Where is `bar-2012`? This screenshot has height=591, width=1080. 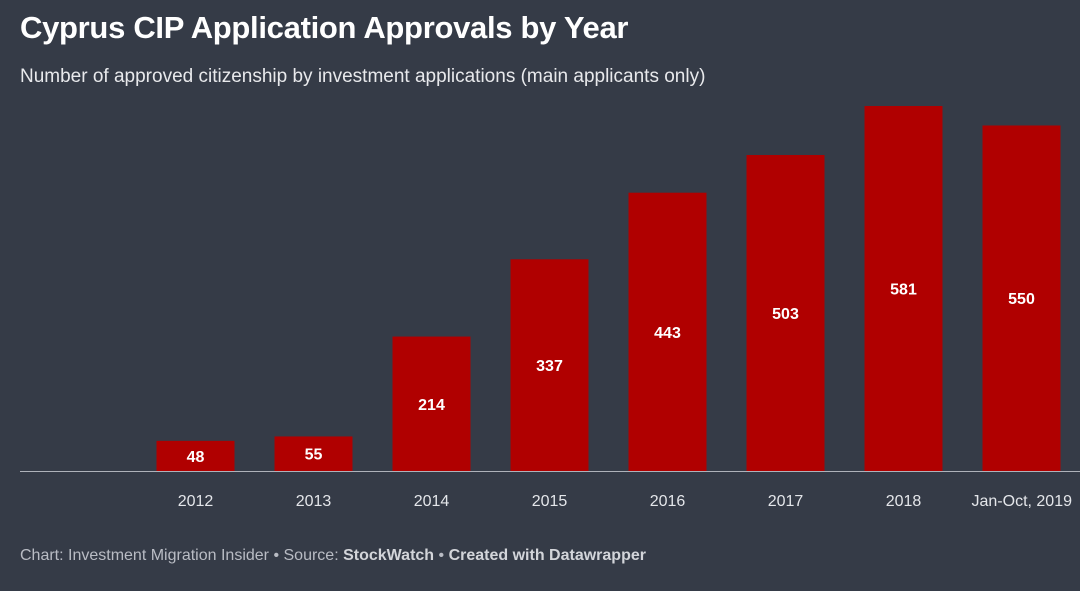
bar-2012 is located at coordinates (195, 455).